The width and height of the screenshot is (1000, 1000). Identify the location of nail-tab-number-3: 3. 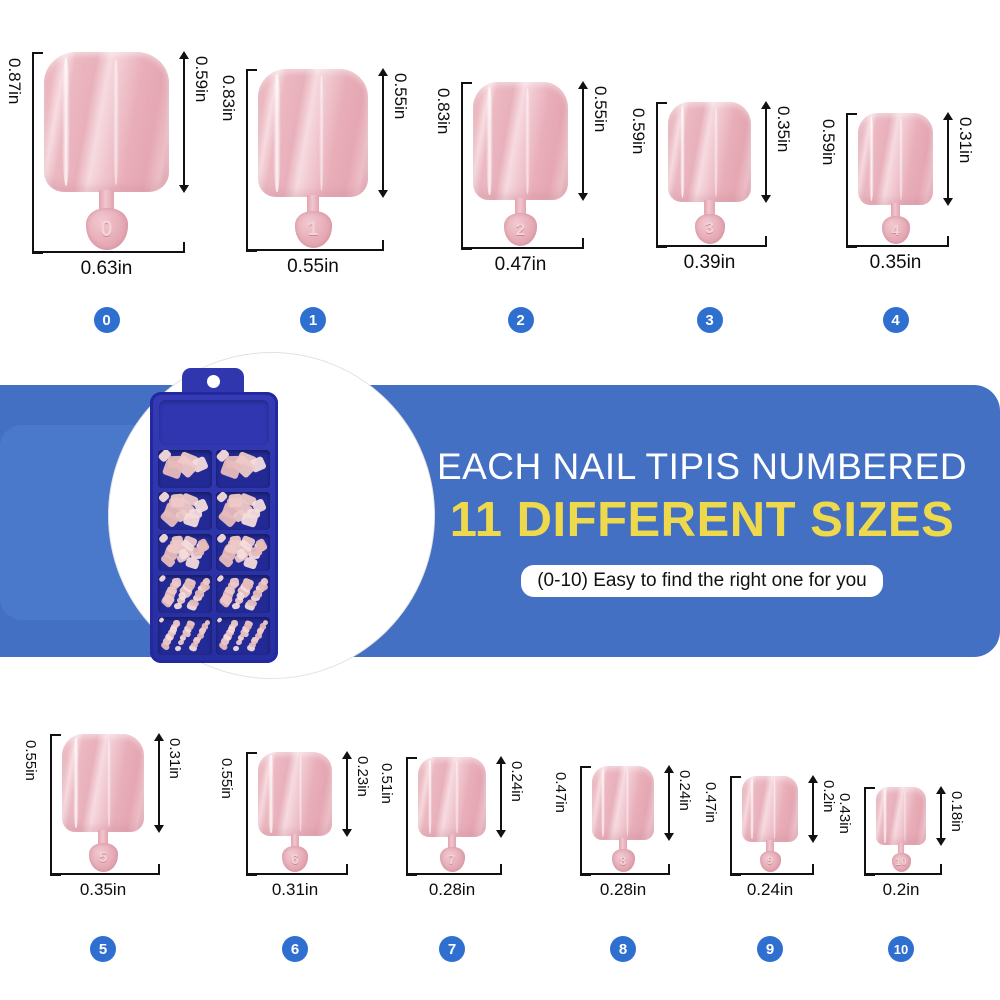
(709, 228).